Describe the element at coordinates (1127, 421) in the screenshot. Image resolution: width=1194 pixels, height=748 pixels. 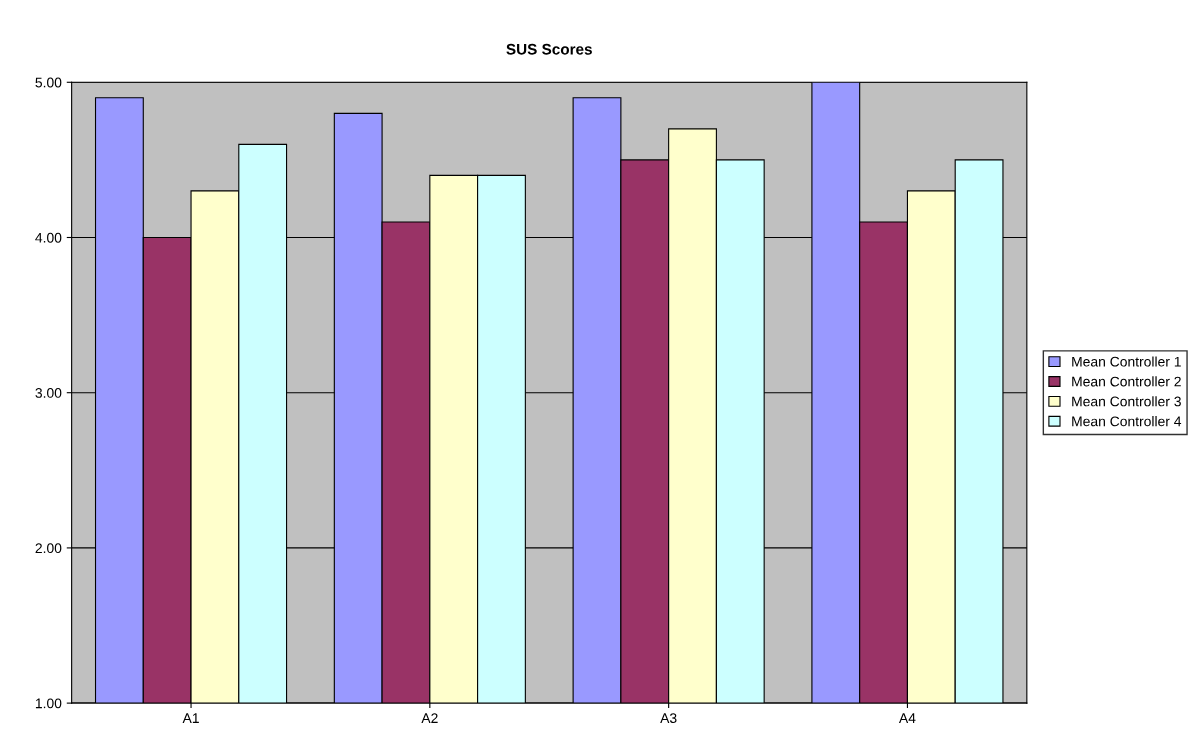
I see `legend-label: Mean Controller 4` at that location.